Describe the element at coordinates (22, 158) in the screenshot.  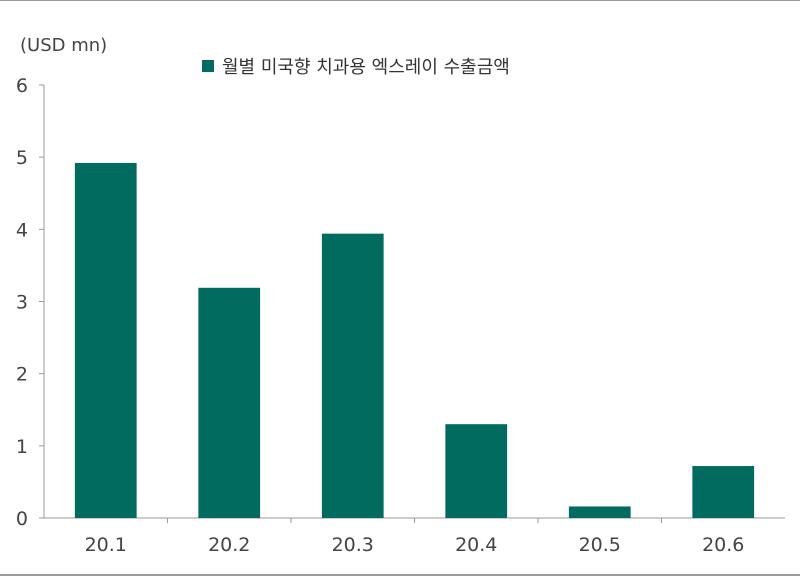
I see `y-tick-label: 5` at that location.